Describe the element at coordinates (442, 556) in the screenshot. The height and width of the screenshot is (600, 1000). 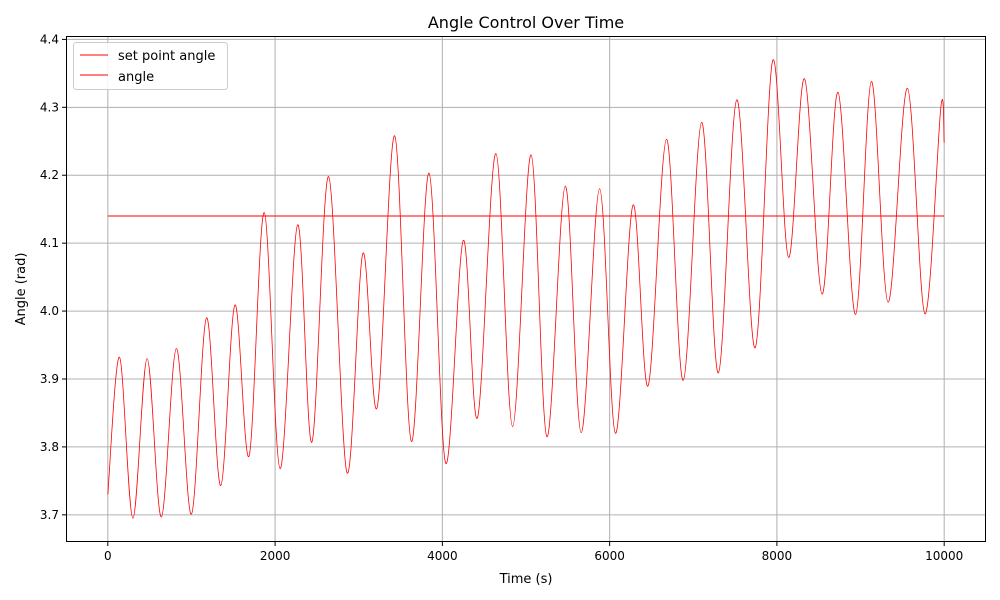
I see `x-tick-label: 4000` at that location.